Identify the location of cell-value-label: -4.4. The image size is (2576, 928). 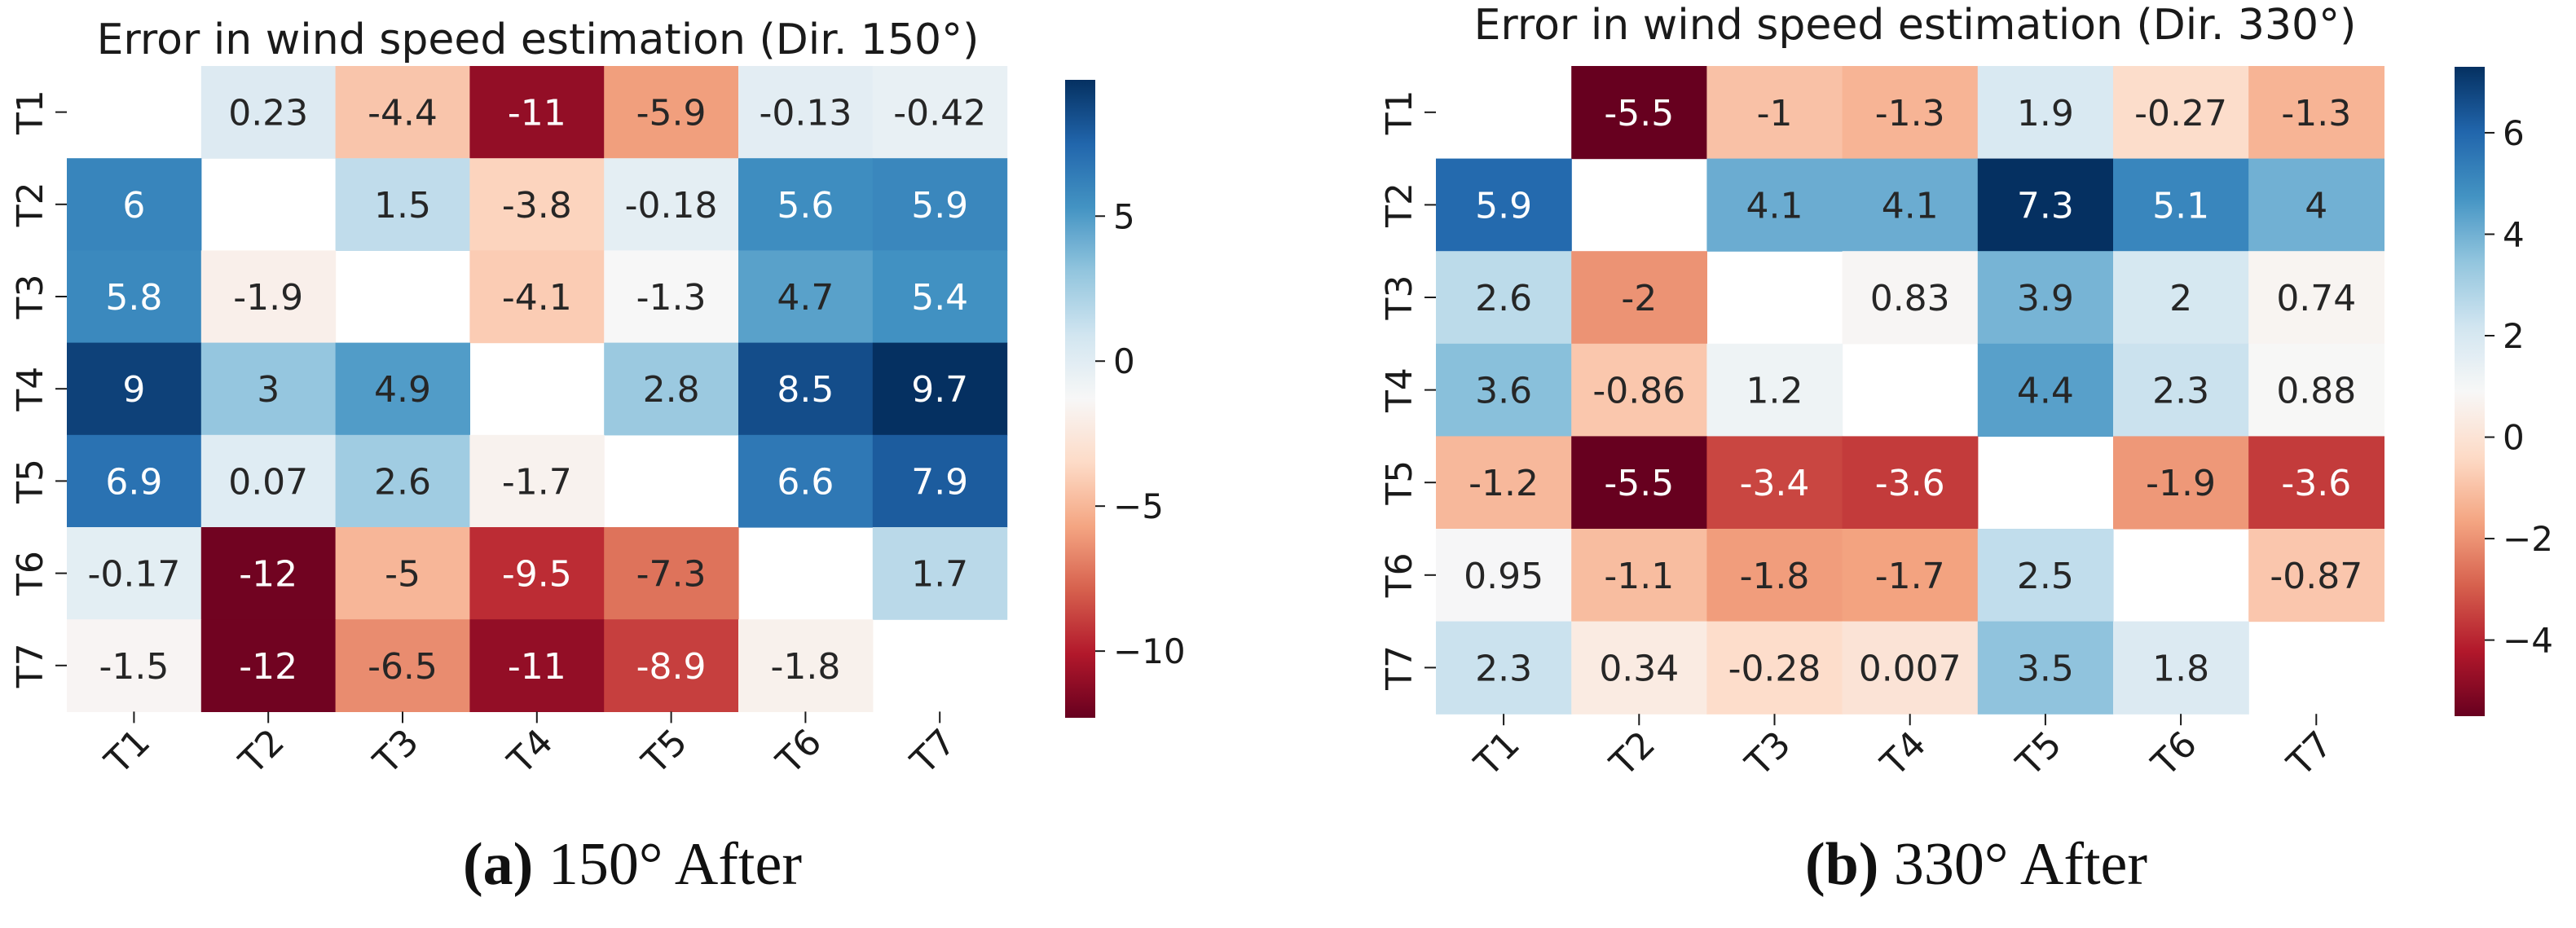
(403, 113).